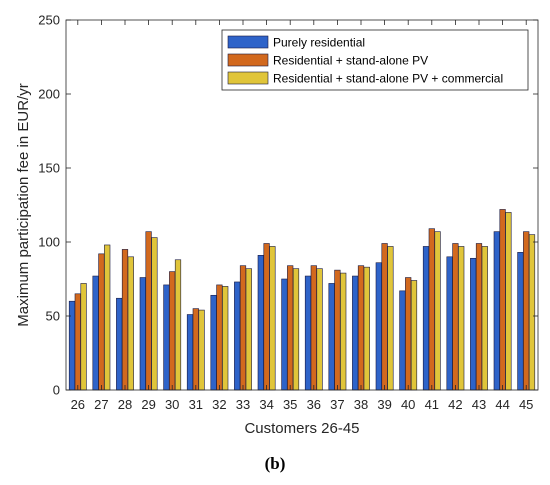 The height and width of the screenshot is (485, 550). Describe the element at coordinates (53, 316) in the screenshot. I see `y-tick-label: 50` at that location.